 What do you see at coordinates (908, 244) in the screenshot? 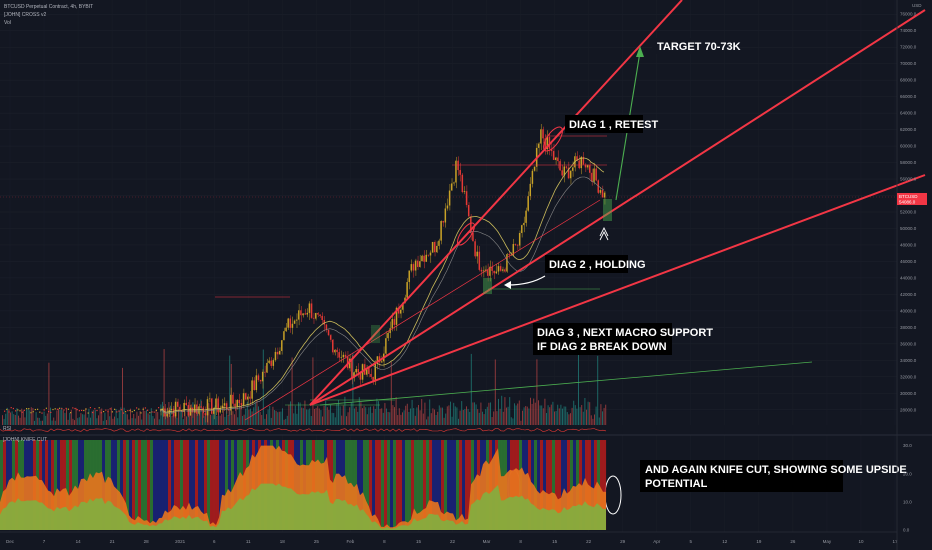
I see `y-tick-label: 48000.0` at bounding box center [908, 244].